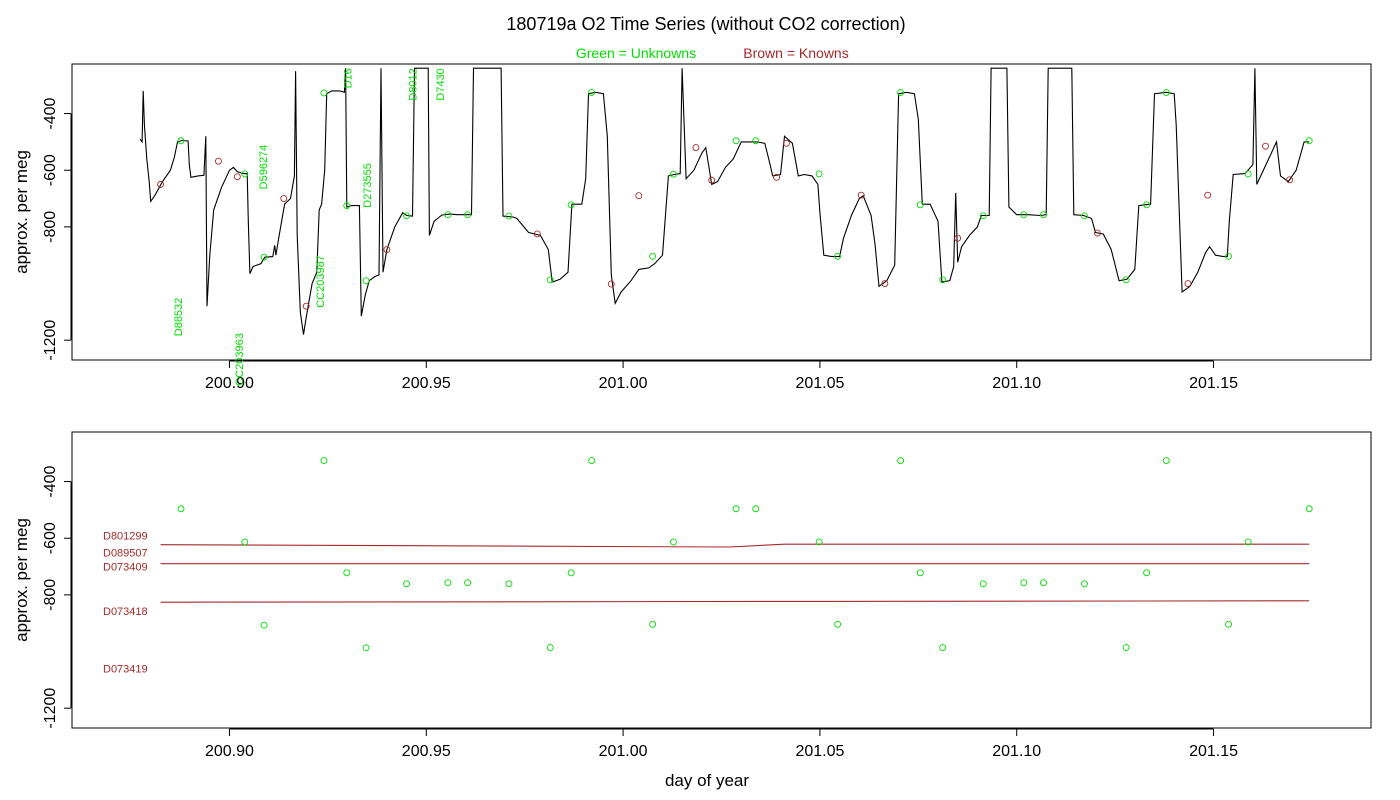  I want to click on x-tick-label: 201.10, so click(1016, 383).